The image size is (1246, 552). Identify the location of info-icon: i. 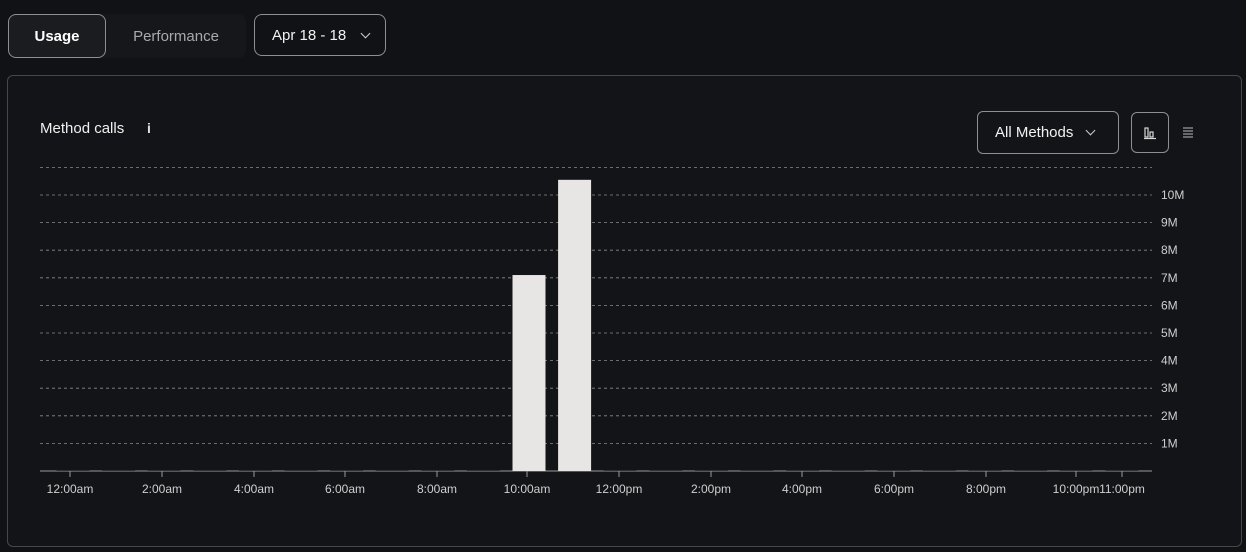
(149, 128).